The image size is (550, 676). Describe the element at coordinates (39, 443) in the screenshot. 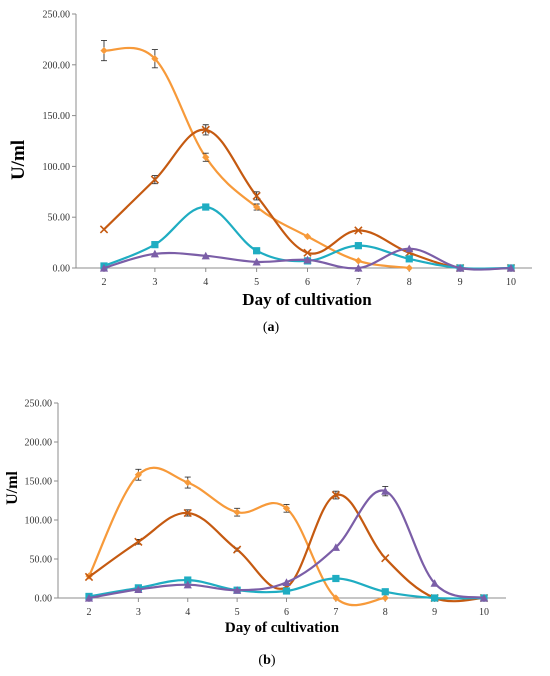

I see `chart-b-y-tick-label: 200.00` at that location.